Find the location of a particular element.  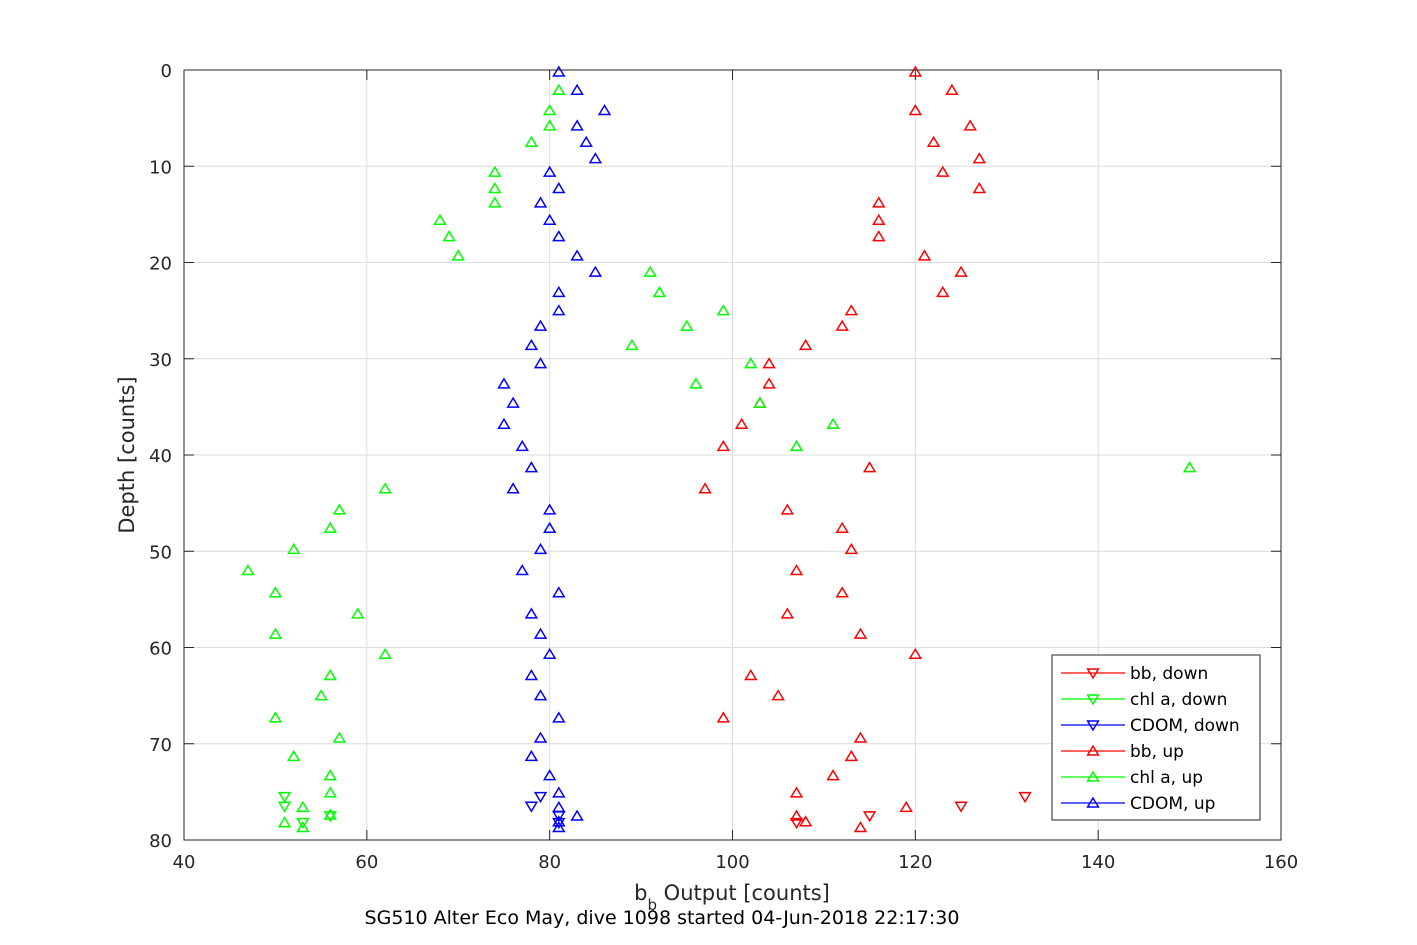

legend-box is located at coordinates (1156, 737).